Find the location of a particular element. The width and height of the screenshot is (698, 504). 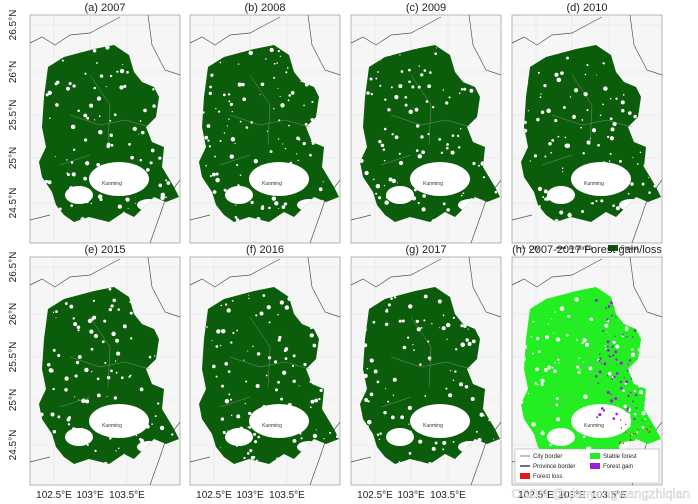

y-tick-label: 24.5°N is located at coordinates (13, 203).